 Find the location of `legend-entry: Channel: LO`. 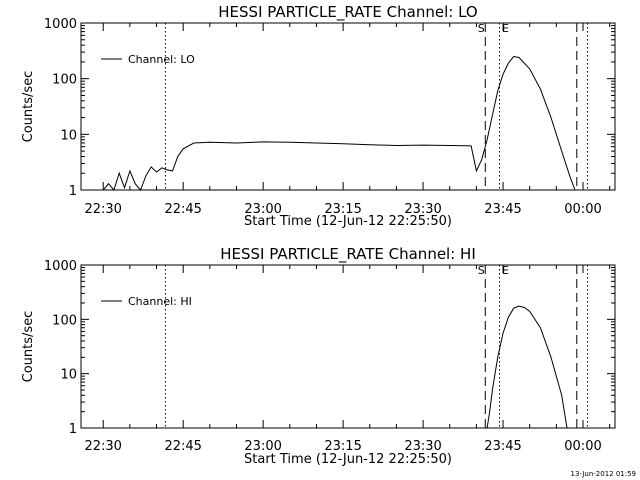

legend-entry: Channel: LO is located at coordinates (161, 59).